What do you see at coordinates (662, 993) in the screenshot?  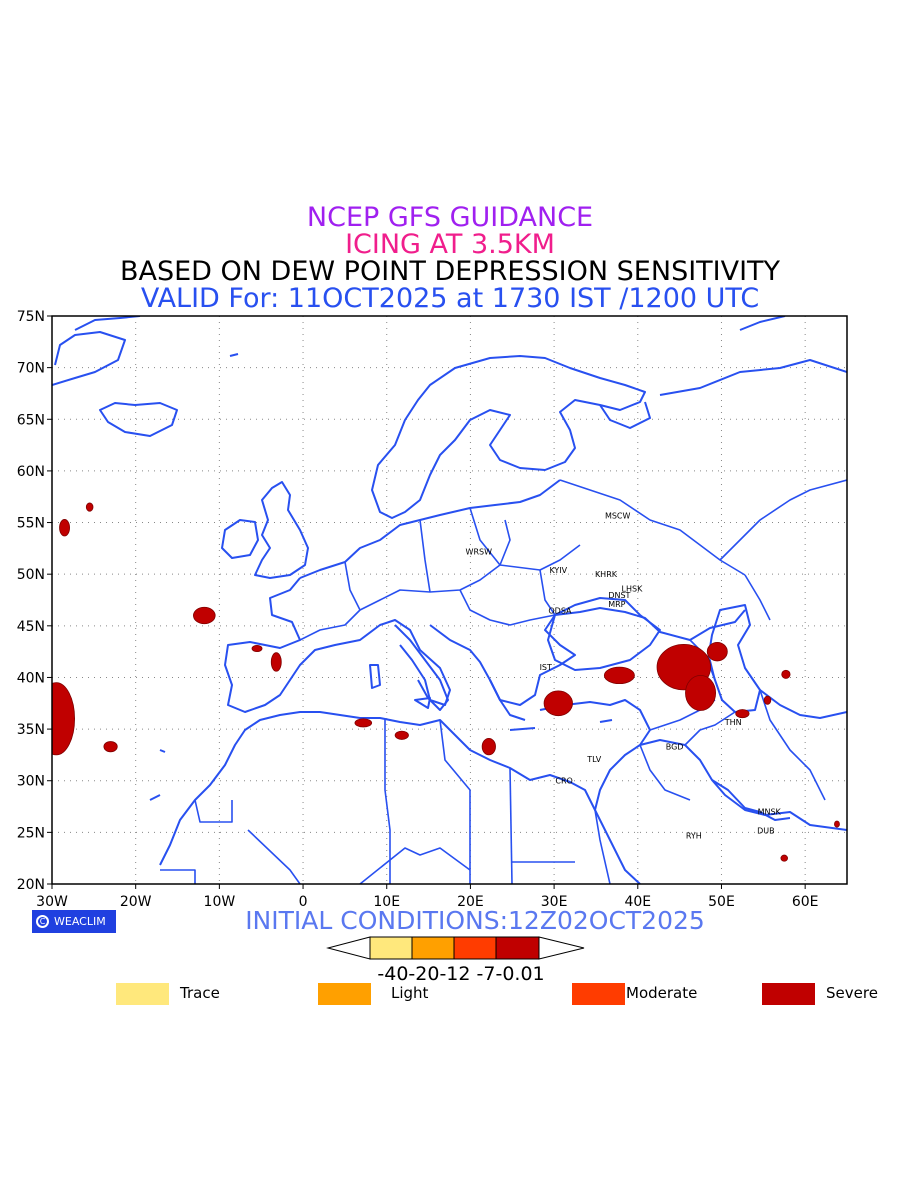 I see `legend-label-moderate: Moderate` at bounding box center [662, 993].